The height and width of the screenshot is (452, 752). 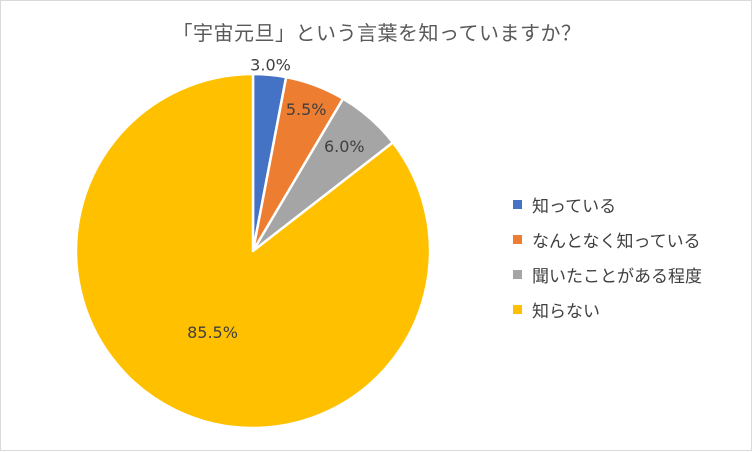 I want to click on data-label-3: 85.5%, so click(x=212, y=332).